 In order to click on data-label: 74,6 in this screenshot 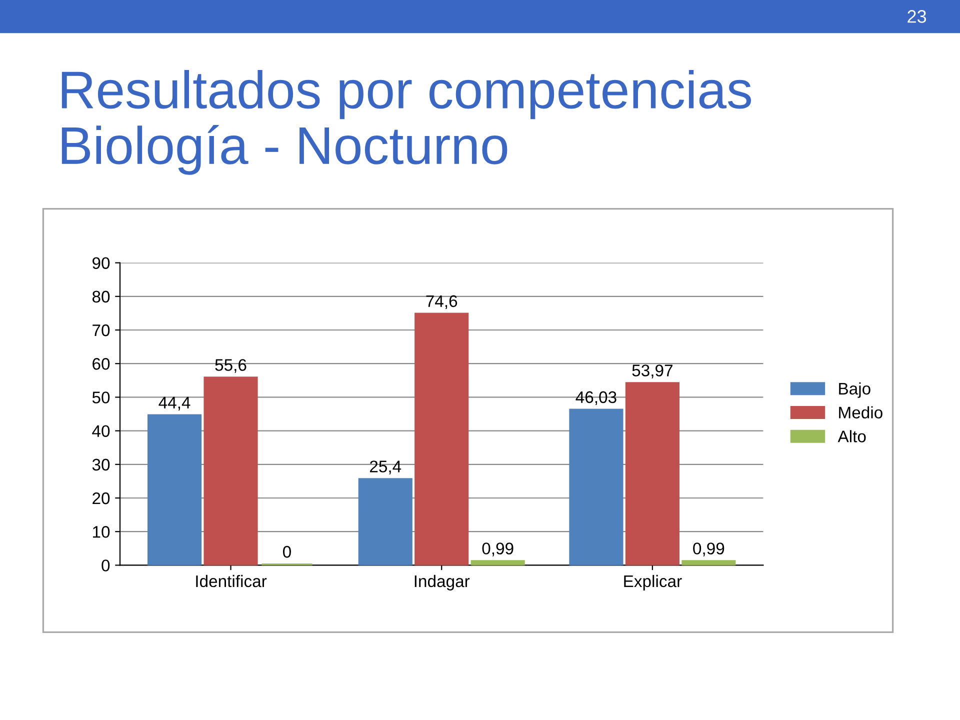, I will do `click(442, 302)`.